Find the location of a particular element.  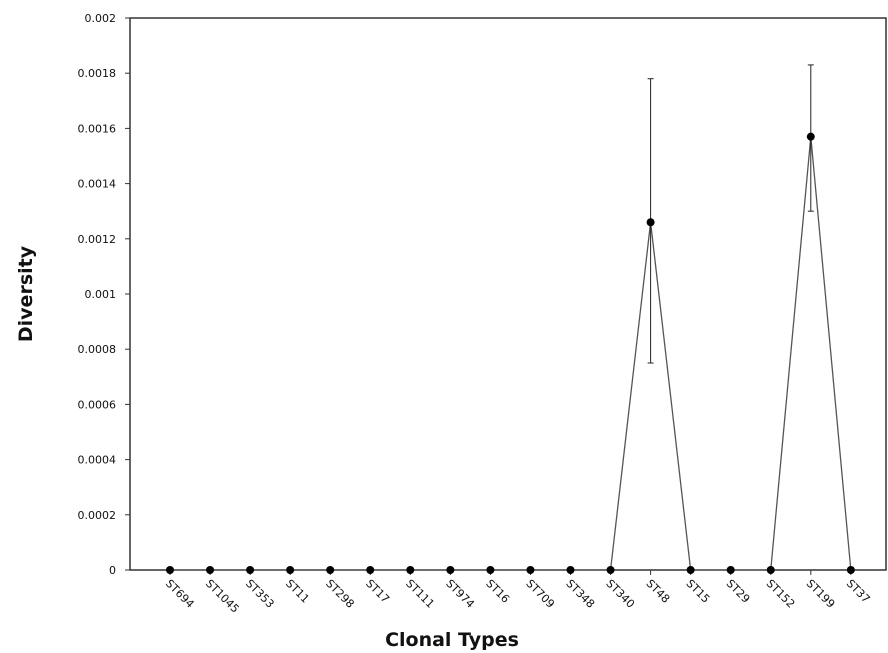

y-tick-label: 0.0008 is located at coordinates (97, 349).